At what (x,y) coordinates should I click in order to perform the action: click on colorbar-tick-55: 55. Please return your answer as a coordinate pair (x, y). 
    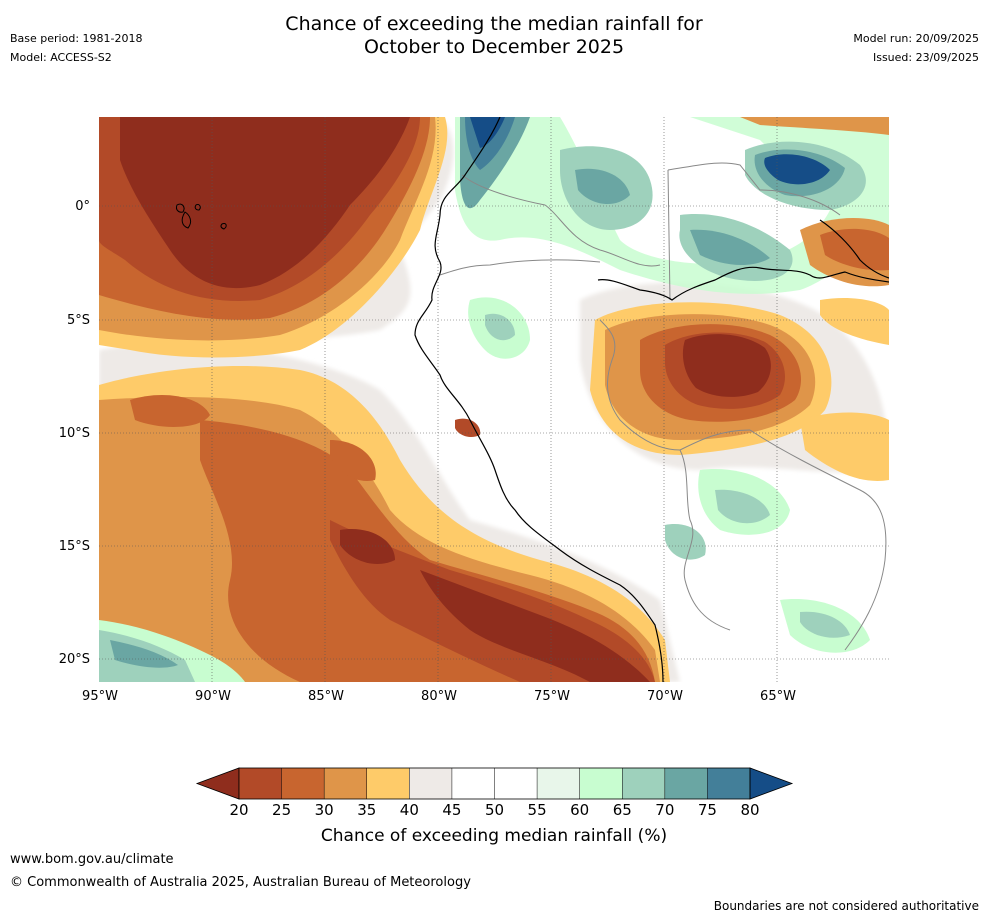
    Looking at the image, I should click on (537, 810).